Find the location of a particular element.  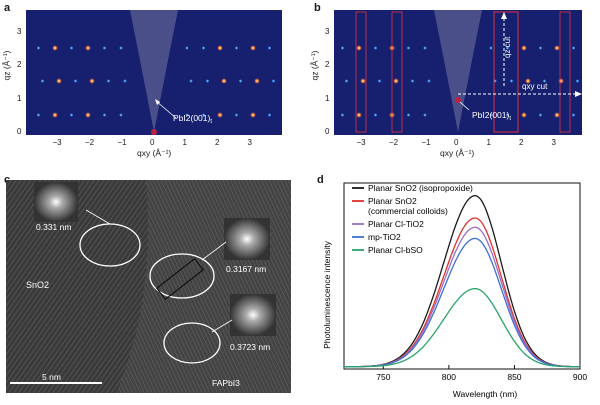

annotation-b: PbI2(001)t is located at coordinates (491, 116).